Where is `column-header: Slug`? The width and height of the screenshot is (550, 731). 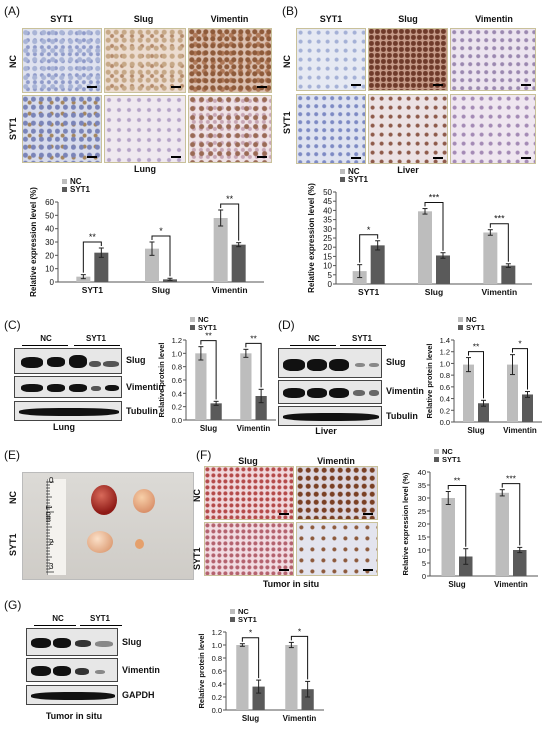
column-header: Slug is located at coordinates (248, 461).